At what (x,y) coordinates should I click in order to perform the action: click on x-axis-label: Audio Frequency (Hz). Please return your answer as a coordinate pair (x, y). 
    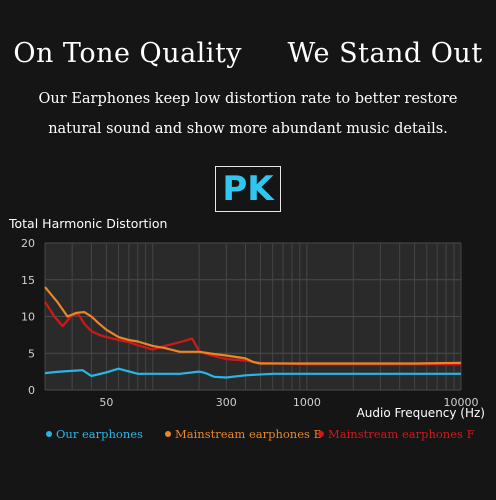
    Looking at the image, I should click on (421, 413).